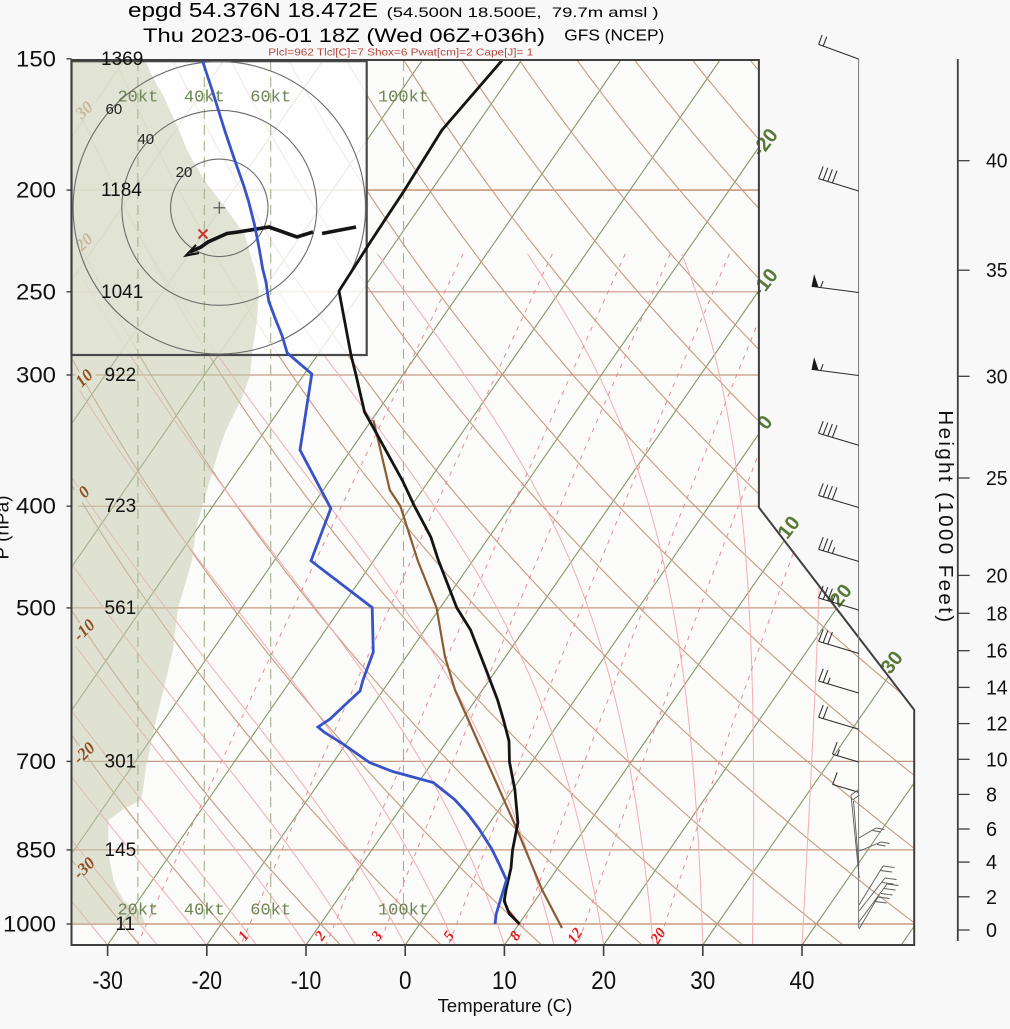 The width and height of the screenshot is (1010, 1029). What do you see at coordinates (36, 190) in the screenshot?
I see `svg-text: 200` at bounding box center [36, 190].